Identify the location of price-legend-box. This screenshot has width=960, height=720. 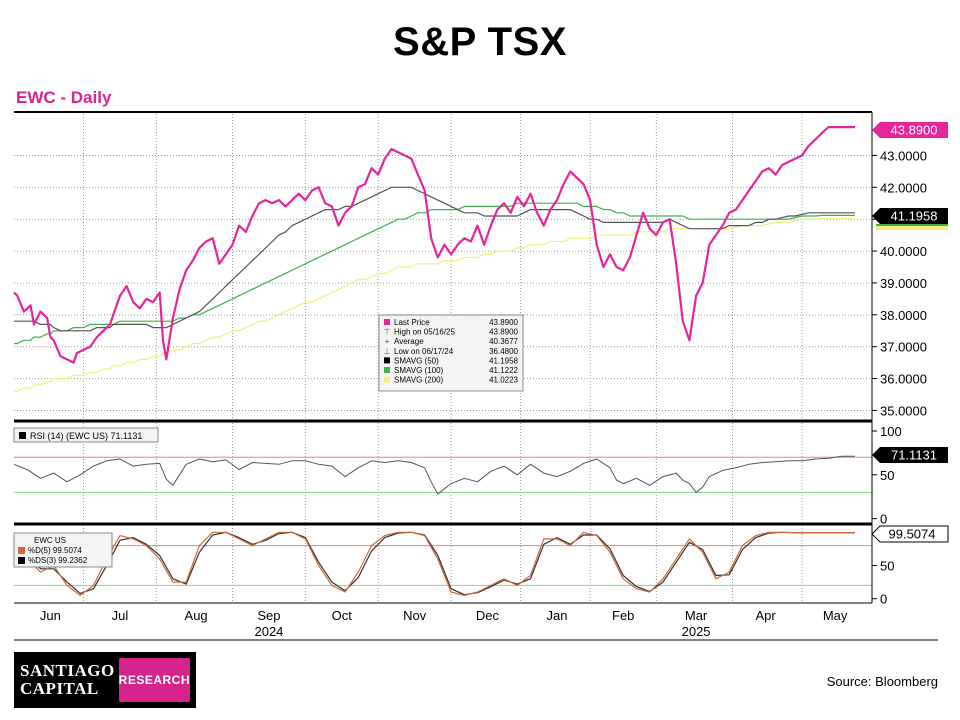
(451, 353).